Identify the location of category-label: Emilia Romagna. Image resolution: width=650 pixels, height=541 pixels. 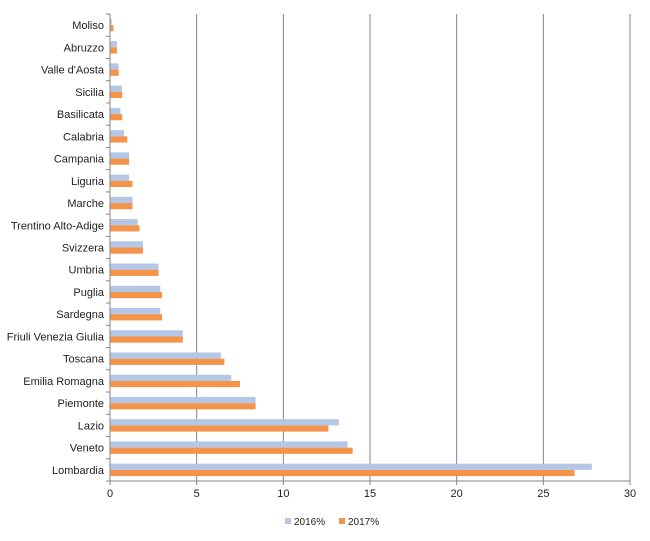
(64, 382).